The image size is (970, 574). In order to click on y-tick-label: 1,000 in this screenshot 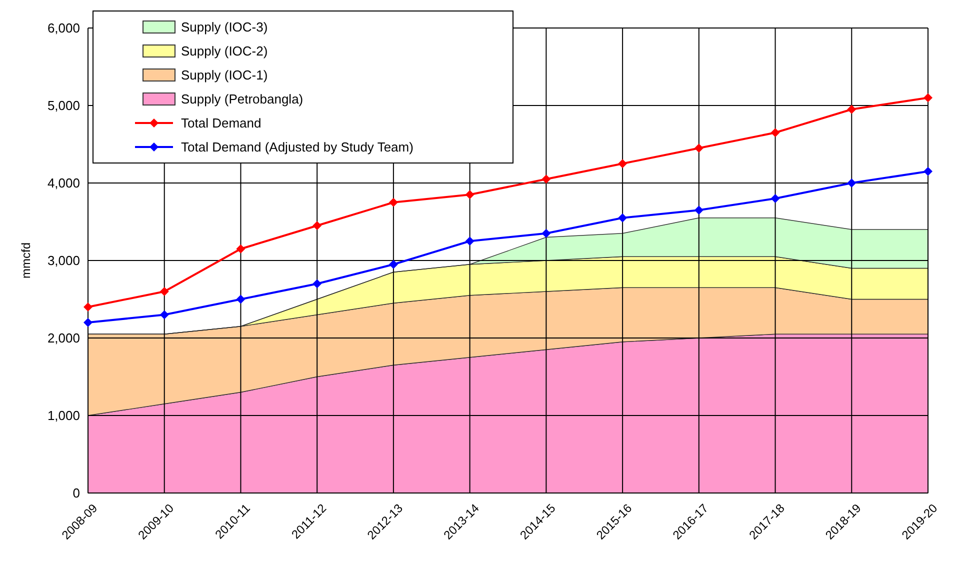, I will do `click(63, 416)`.